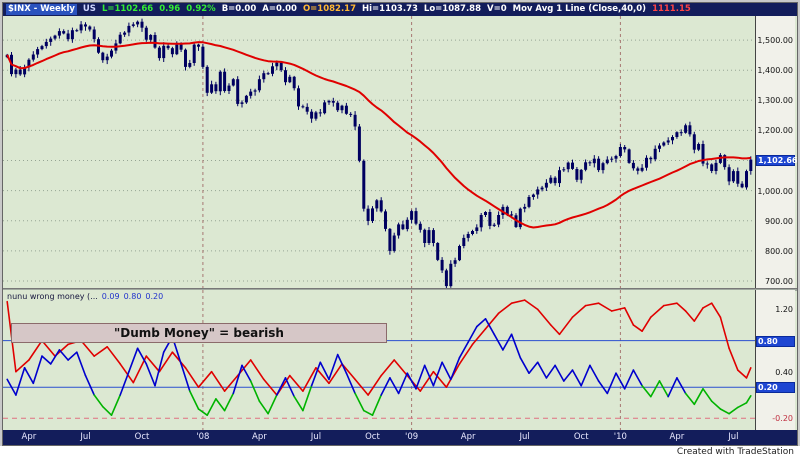 This screenshot has height=460, width=800. I want to click on price-tick-label: 900.00, so click(779, 221).